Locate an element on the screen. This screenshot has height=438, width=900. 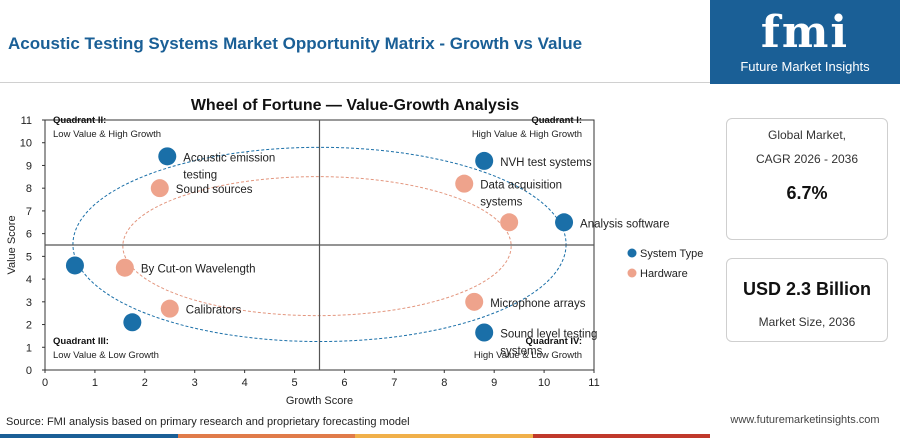
y-tick-label-8: 8 is located at coordinates (29, 189).